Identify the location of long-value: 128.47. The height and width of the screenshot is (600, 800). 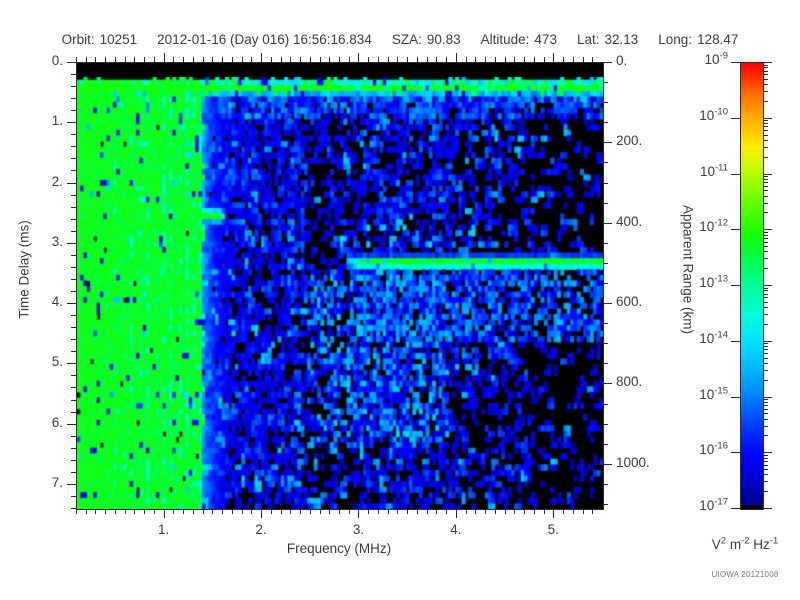
(718, 39).